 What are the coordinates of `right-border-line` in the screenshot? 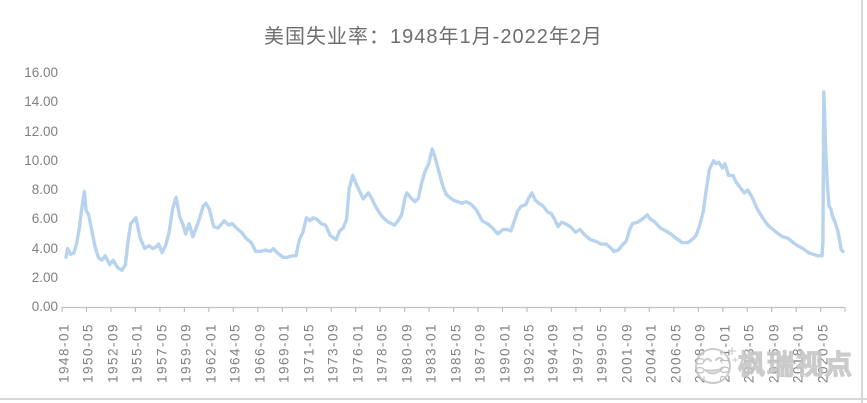 It's located at (862, 201).